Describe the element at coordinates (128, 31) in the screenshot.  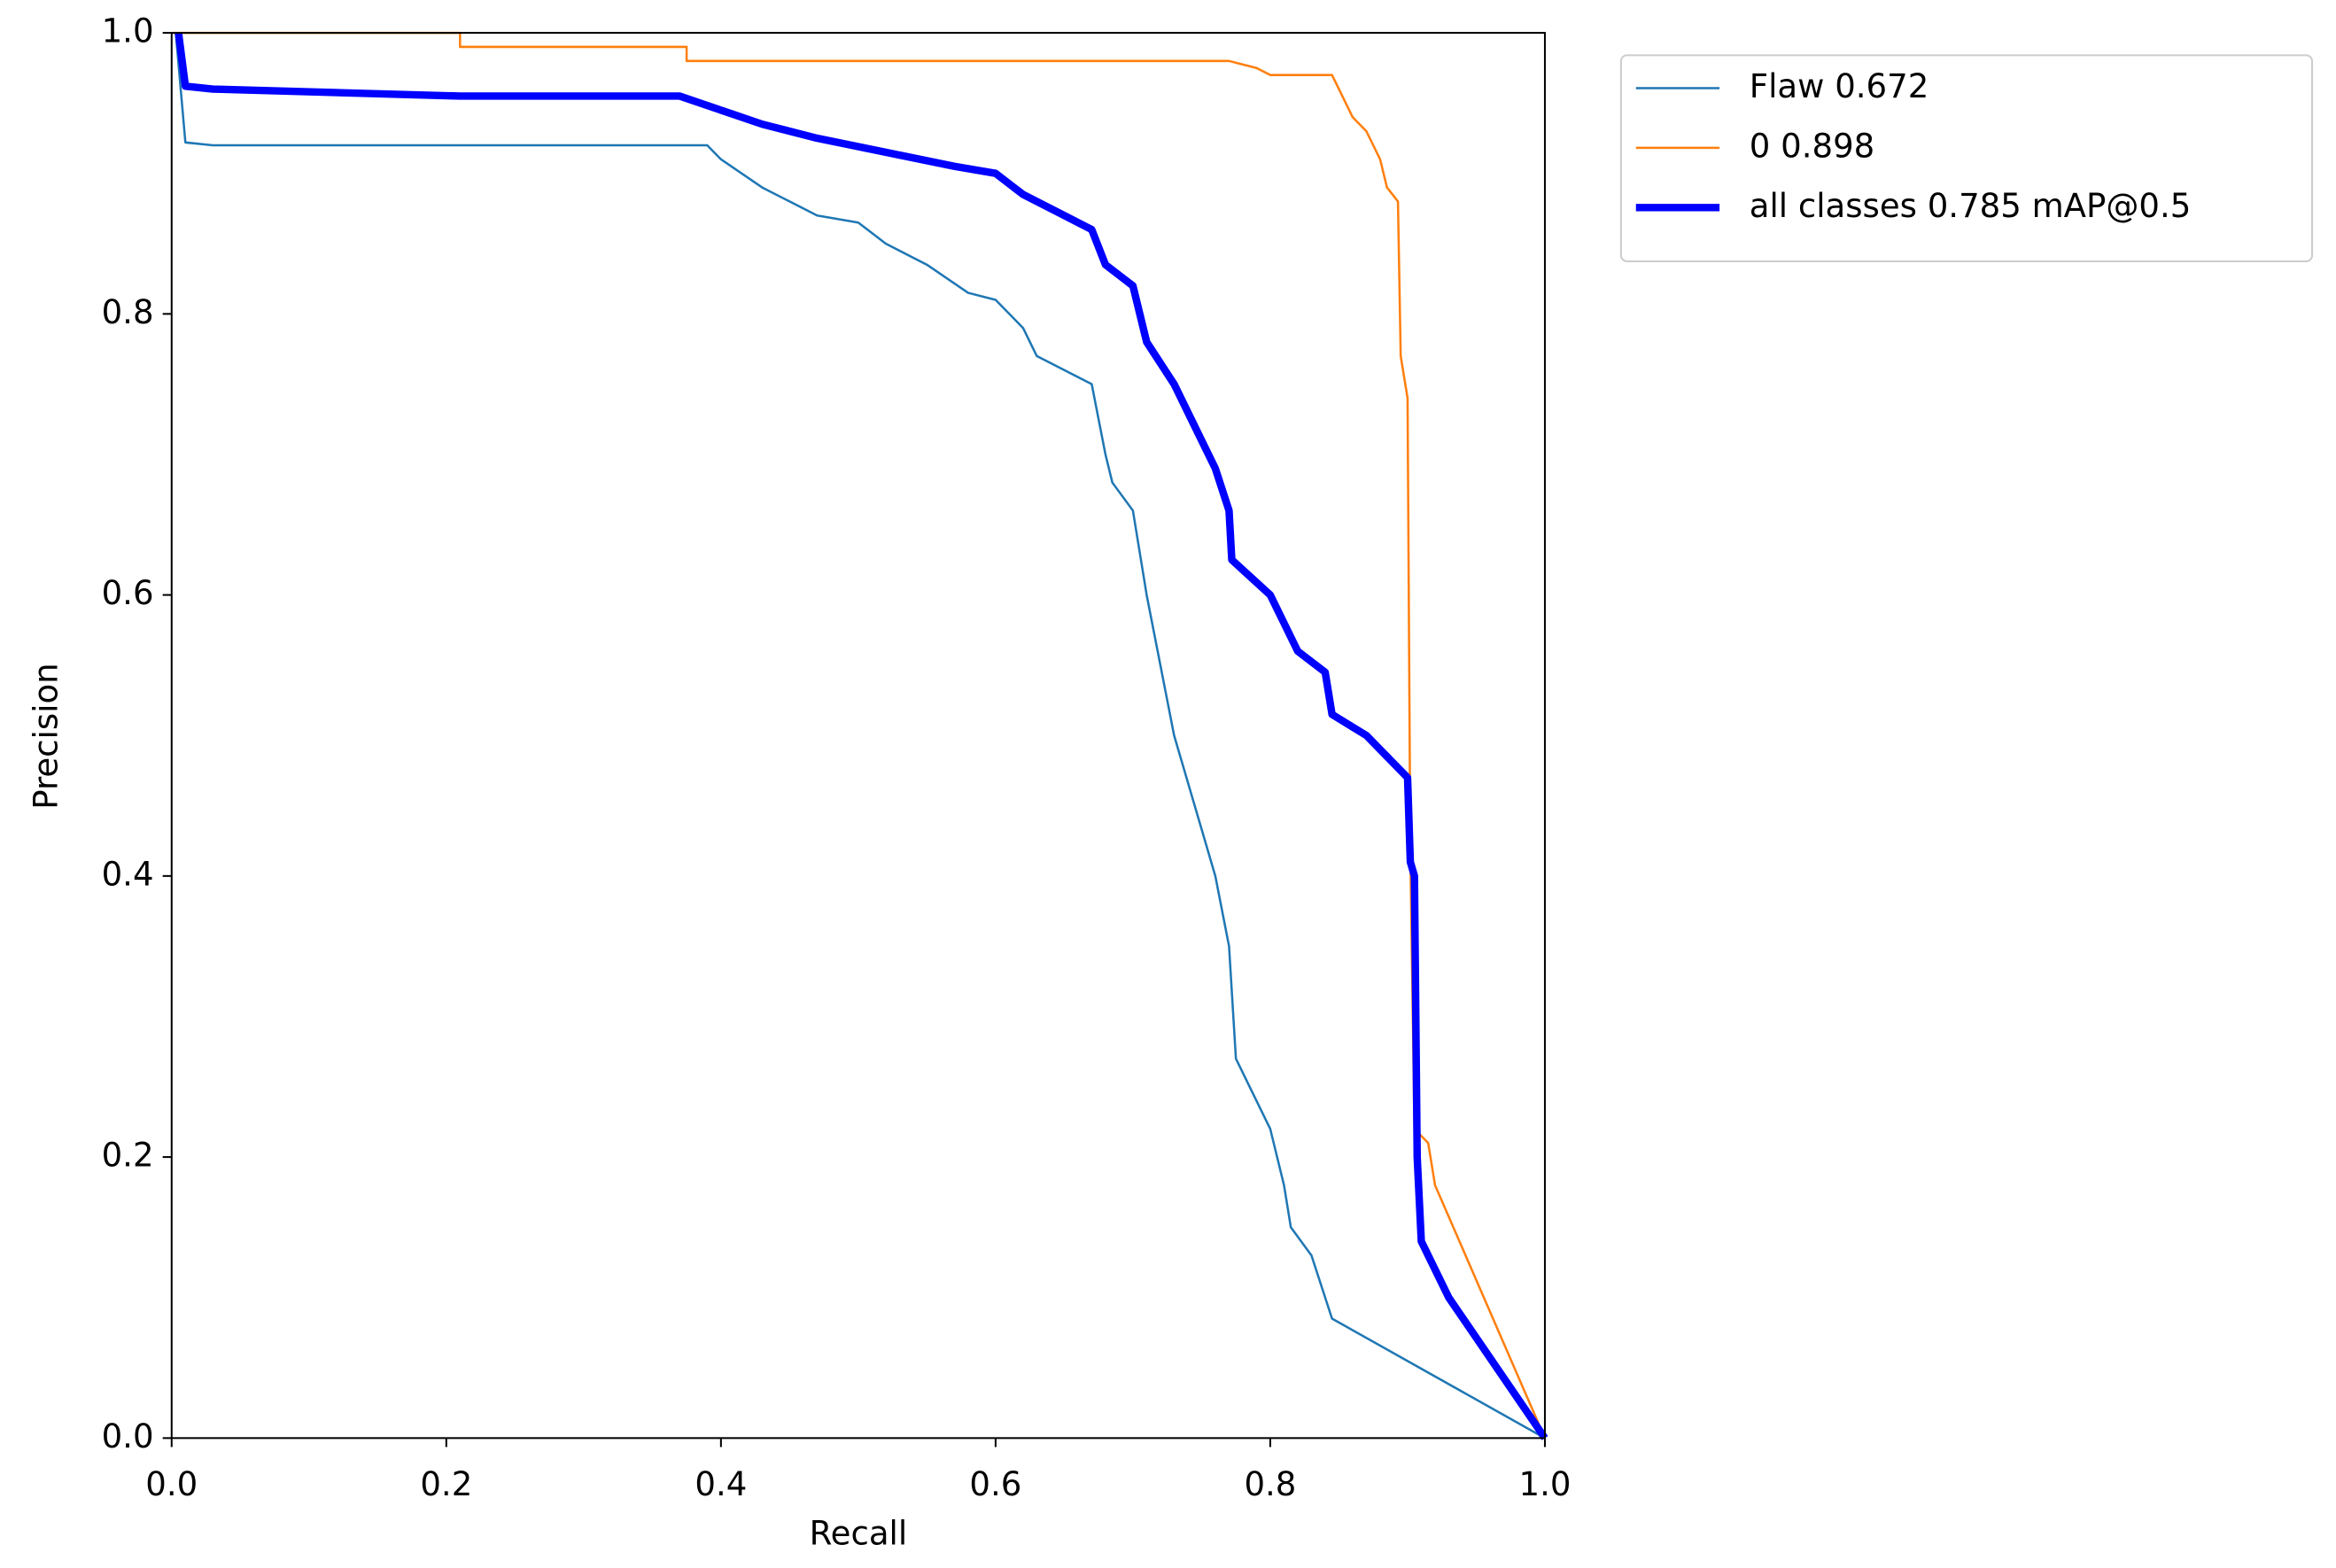
I see `y-tick-label: 1.0` at that location.